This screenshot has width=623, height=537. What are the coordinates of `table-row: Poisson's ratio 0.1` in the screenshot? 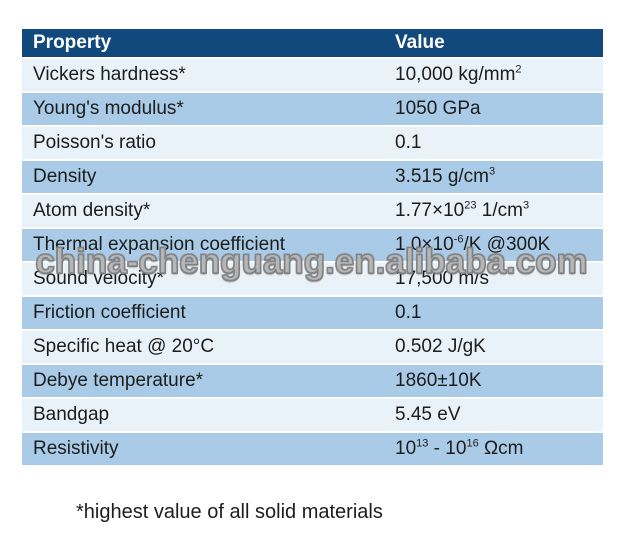 It's located at (312, 144).